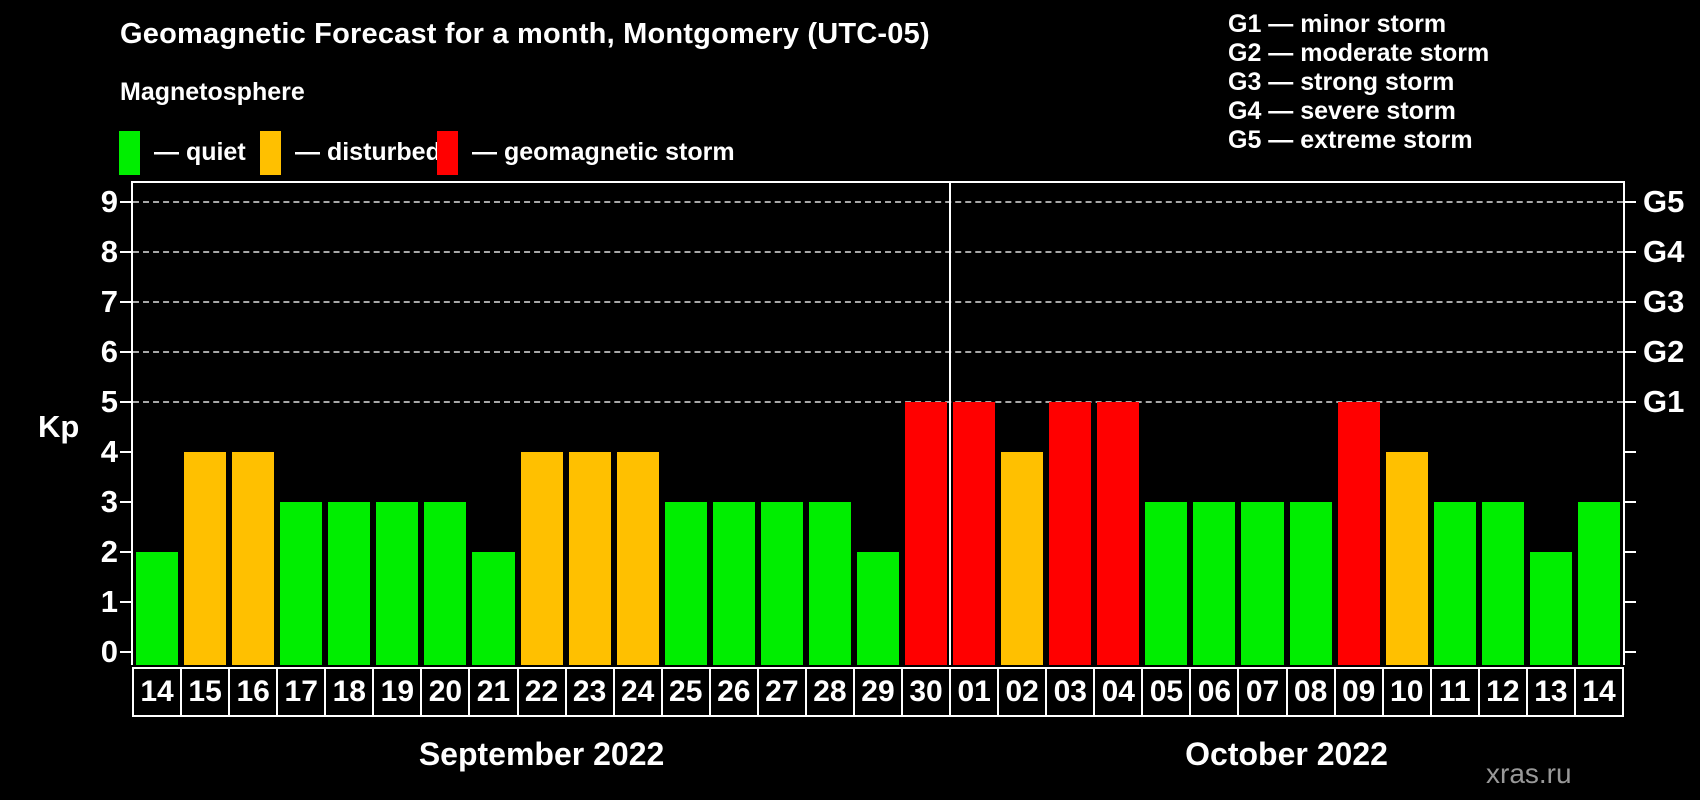 The width and height of the screenshot is (1700, 800). Describe the element at coordinates (603, 152) in the screenshot. I see `legend-label-storm: — geomagnetic storm` at that location.